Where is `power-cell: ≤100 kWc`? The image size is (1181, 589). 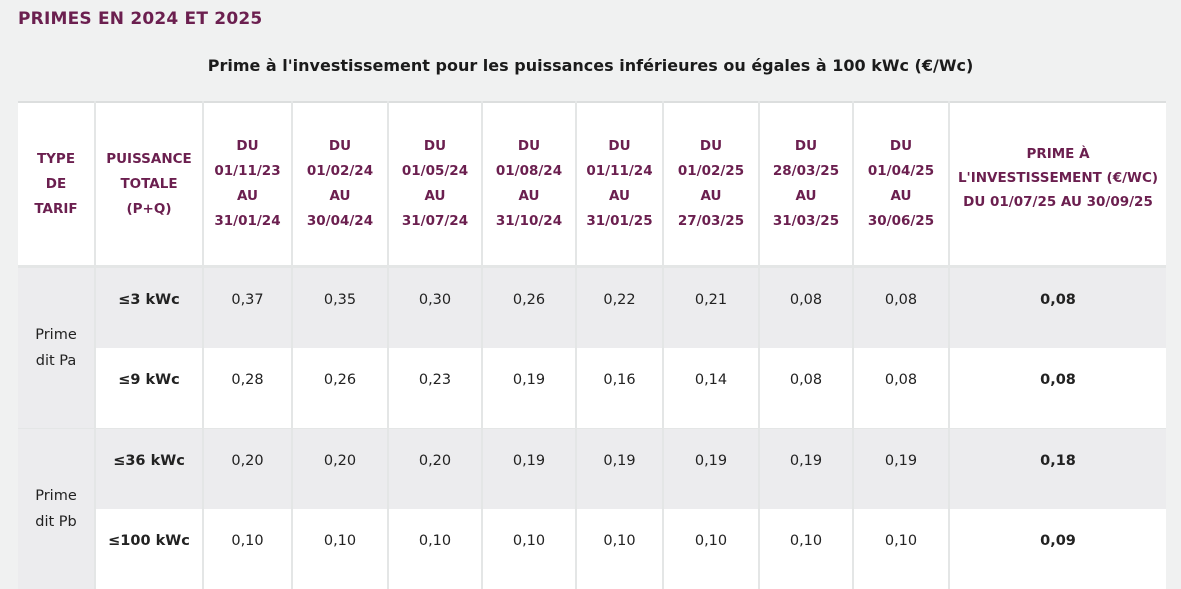 power-cell: ≤100 kWc is located at coordinates (149, 549).